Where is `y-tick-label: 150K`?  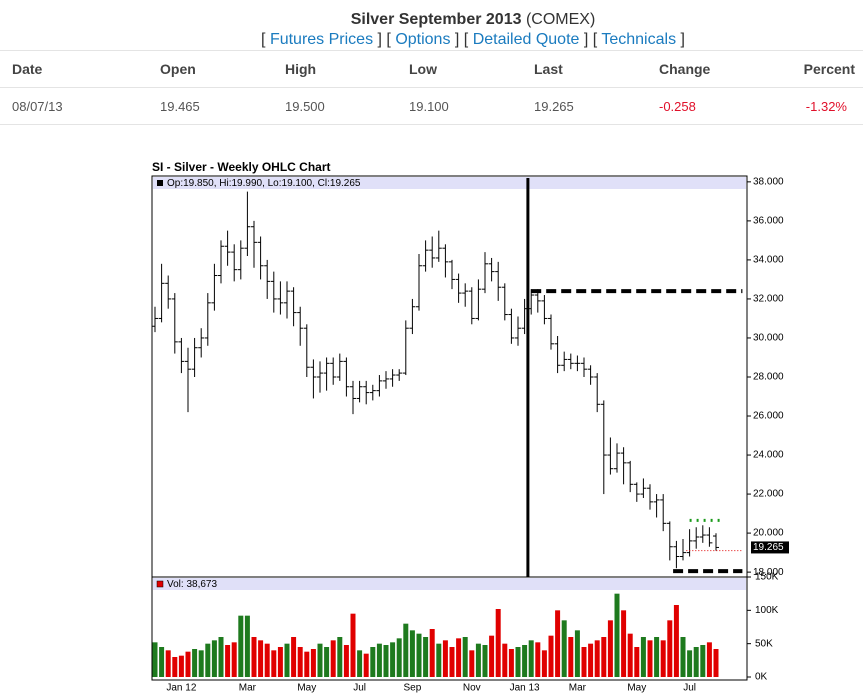
y-tick-label: 150K is located at coordinates (767, 577).